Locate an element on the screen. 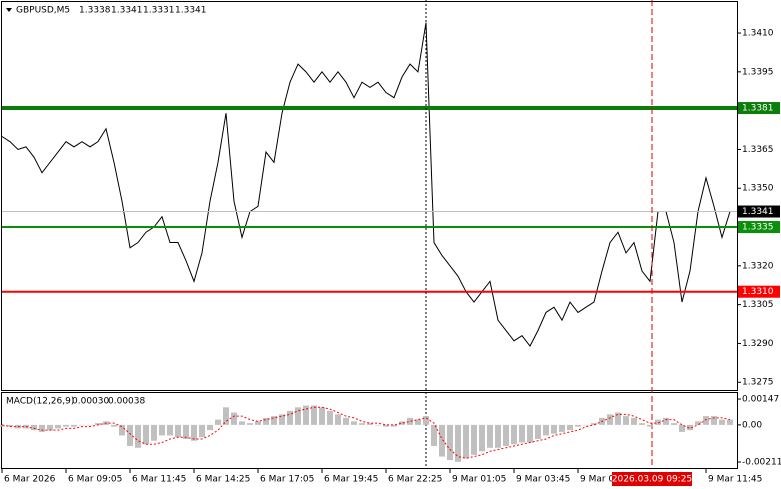  x-tick-label: 9 Mar 03:45 is located at coordinates (543, 480).